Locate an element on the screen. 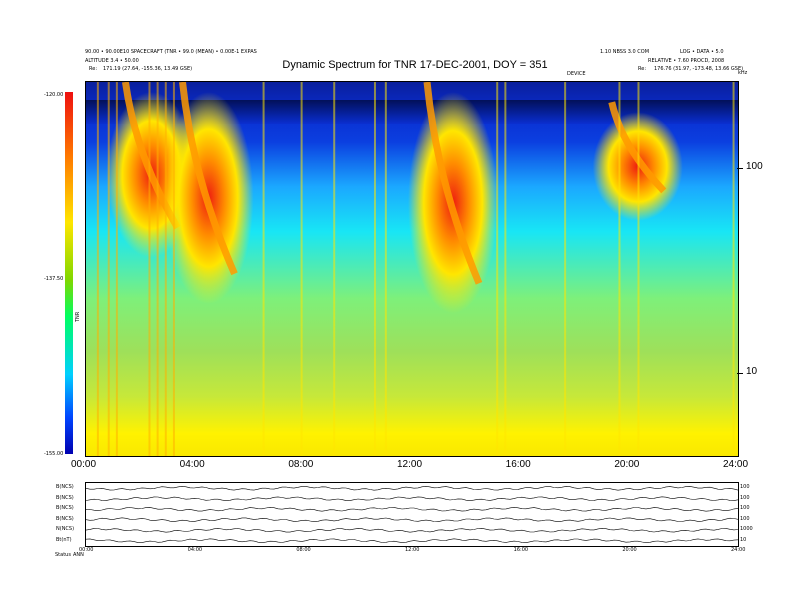 This screenshot has height=612, width=792. aux-x-tick-6: 24:00 is located at coordinates (738, 550).